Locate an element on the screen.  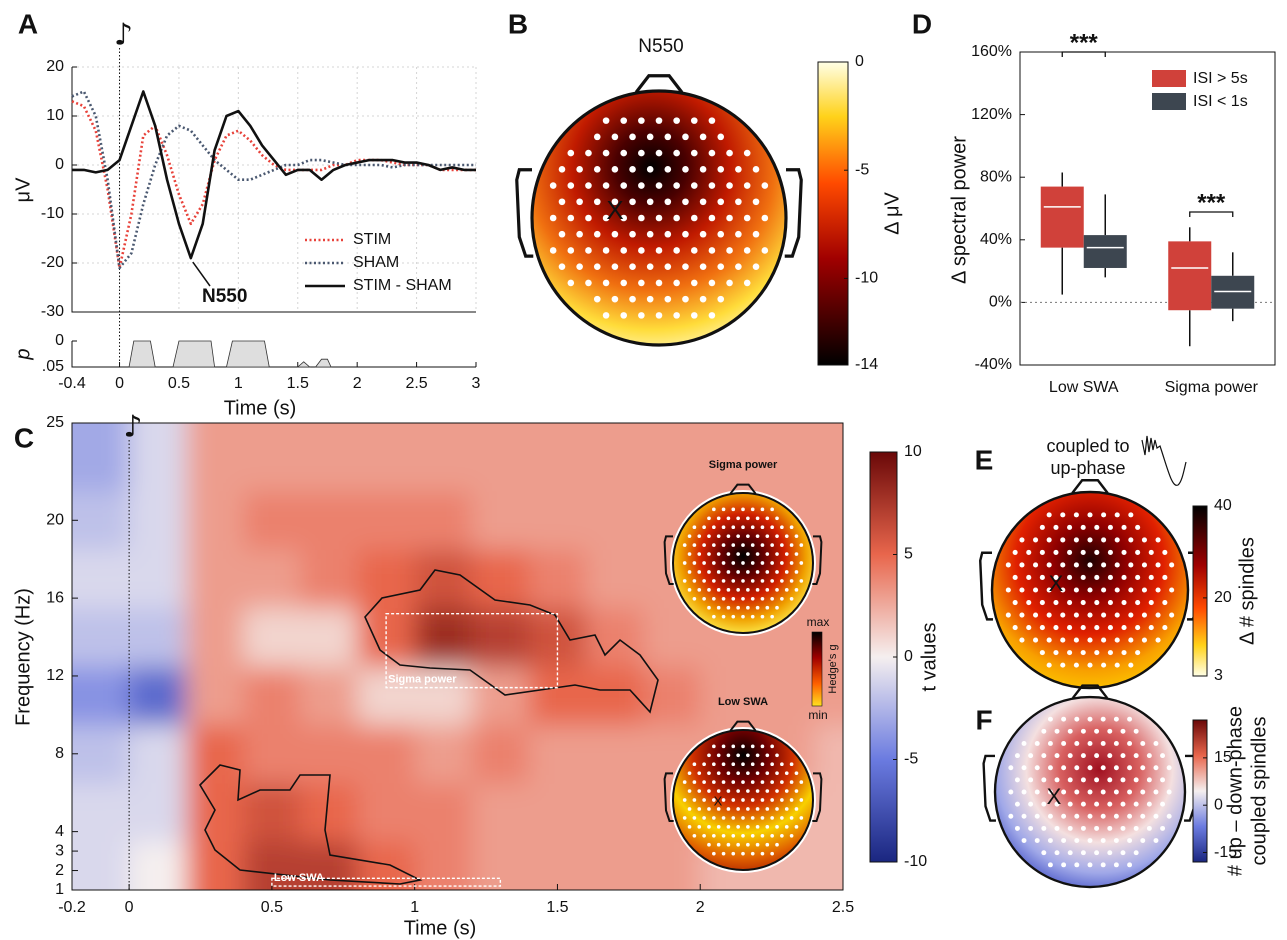
y-tick-label: 80% is located at coordinates (996, 176).